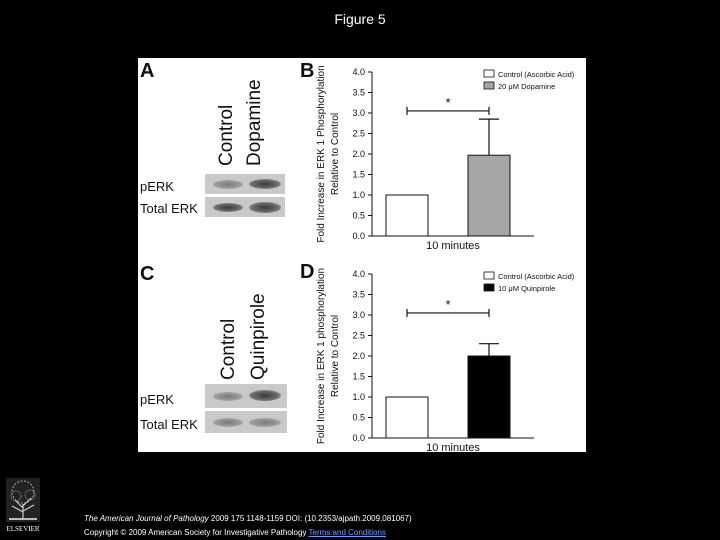 Image resolution: width=720 pixels, height=540 pixels. I want to click on chart-b-ytick-label-6: 3.0, so click(358, 113).